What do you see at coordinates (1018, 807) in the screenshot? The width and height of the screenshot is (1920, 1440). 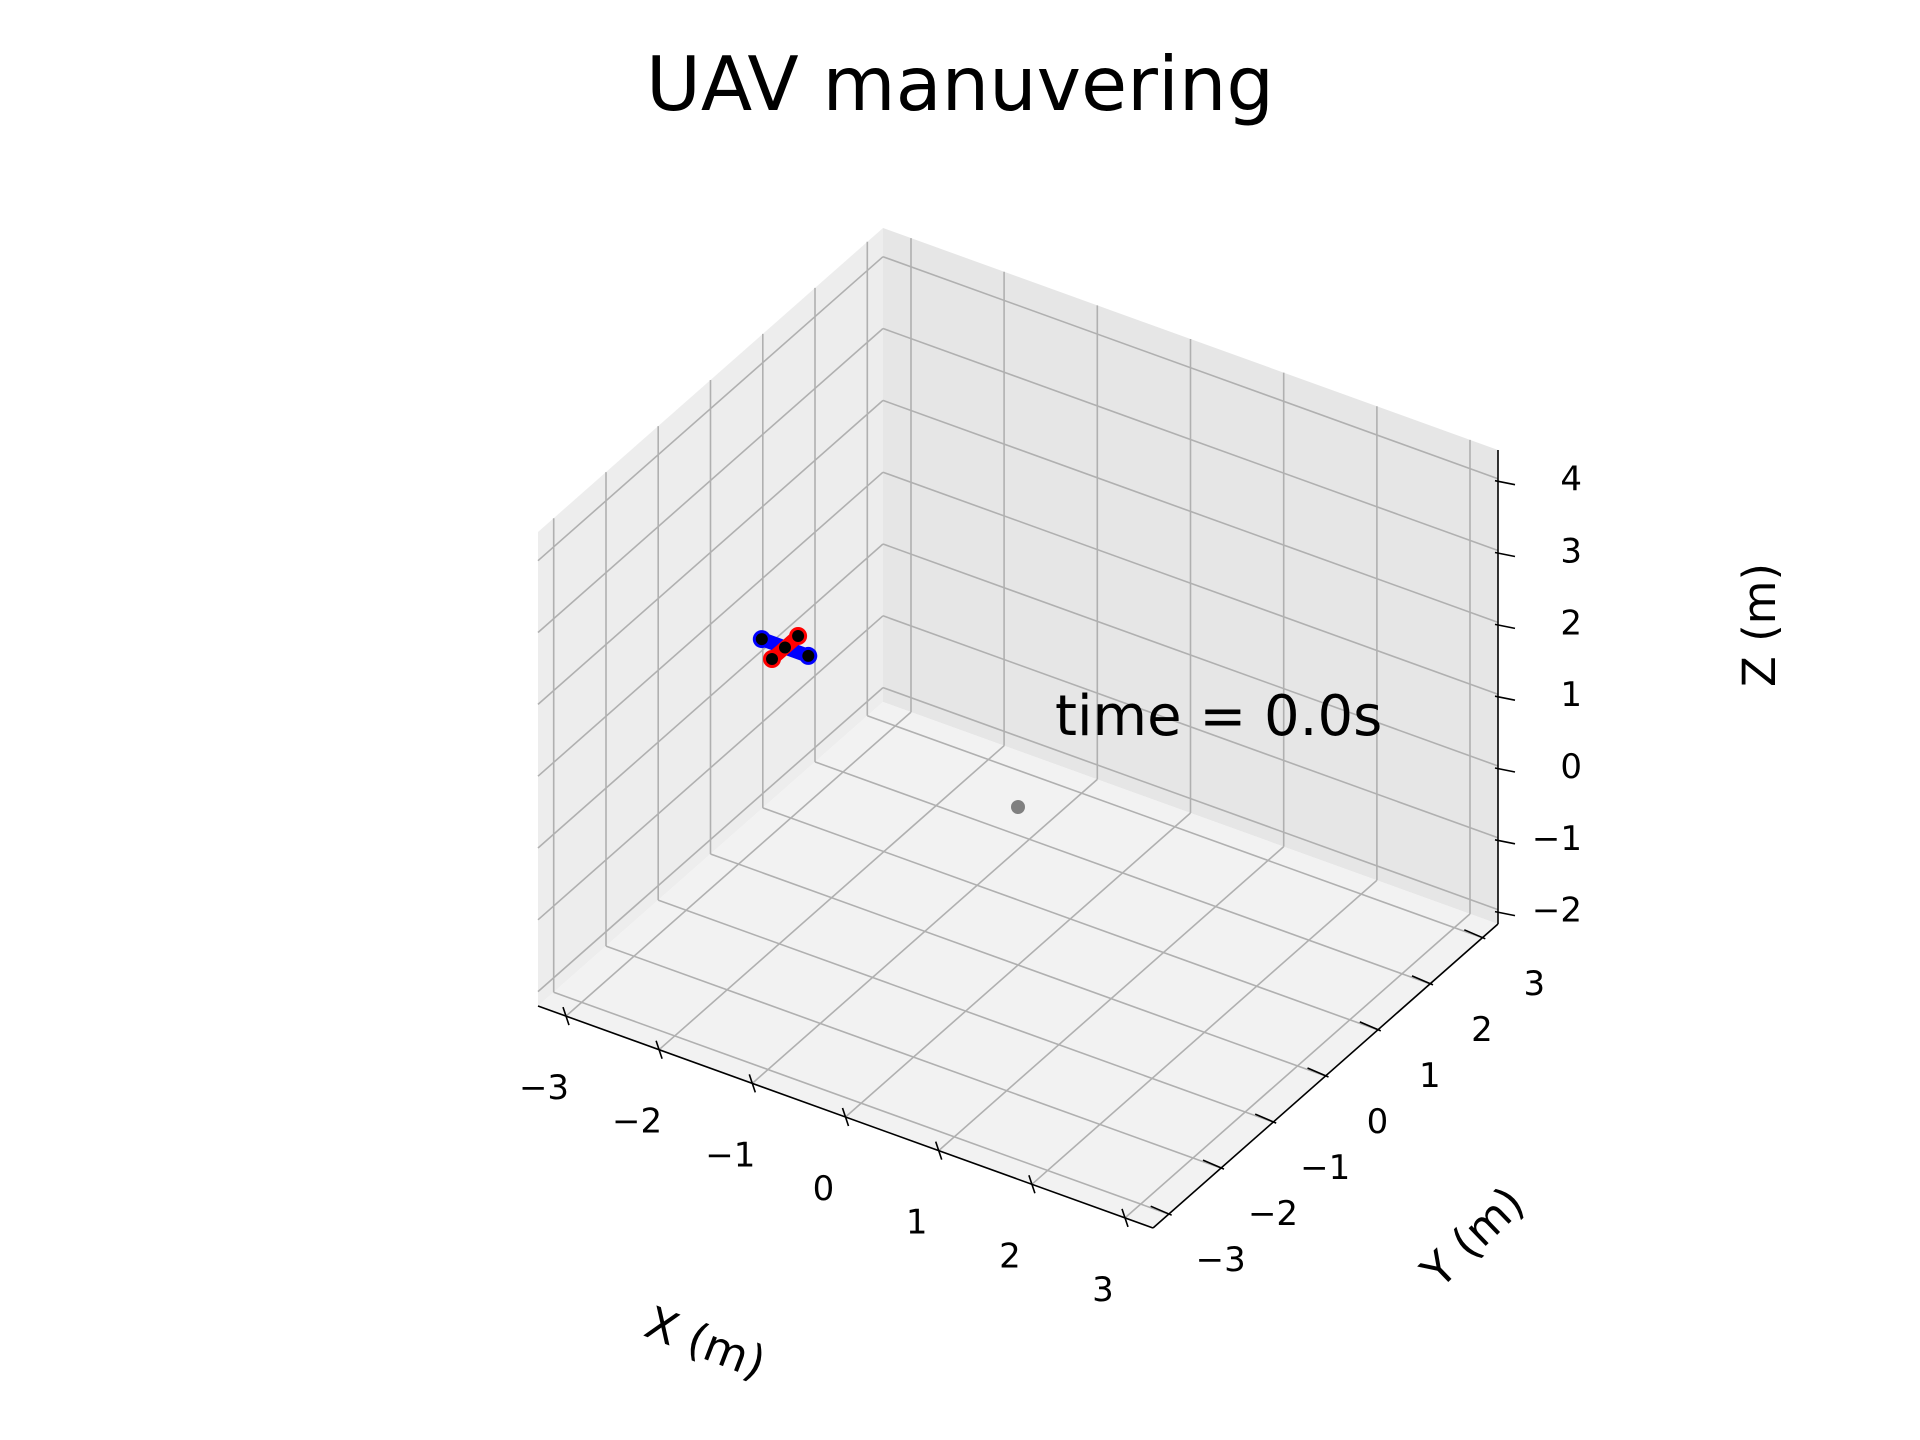 I see `target-point` at bounding box center [1018, 807].